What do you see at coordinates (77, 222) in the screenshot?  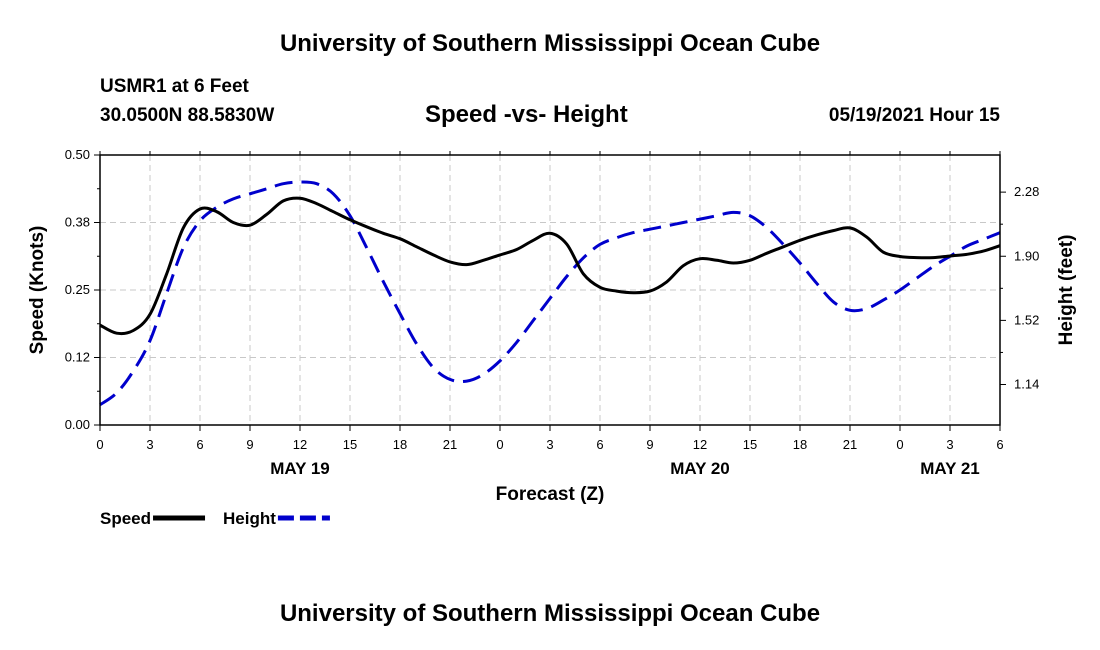 I see `y-left-tick-label: 0.38` at bounding box center [77, 222].